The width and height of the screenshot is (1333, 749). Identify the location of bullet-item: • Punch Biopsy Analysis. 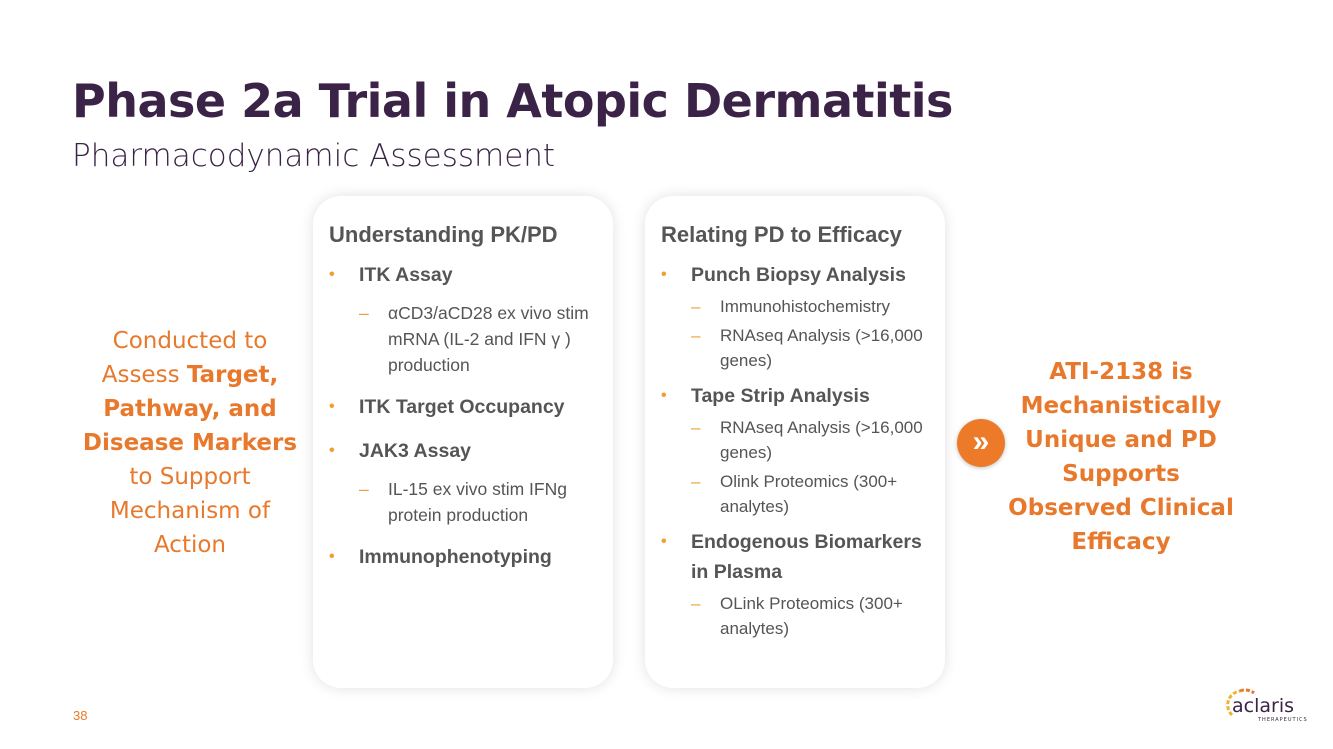
(795, 275).